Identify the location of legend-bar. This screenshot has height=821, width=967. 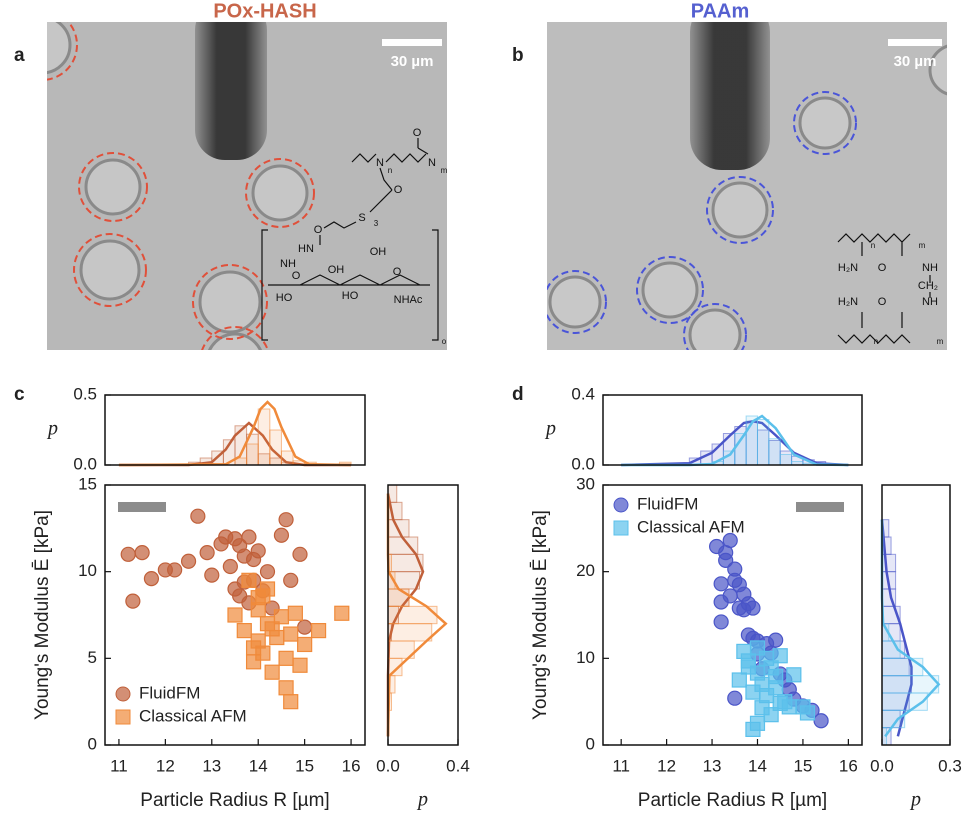
(820, 507).